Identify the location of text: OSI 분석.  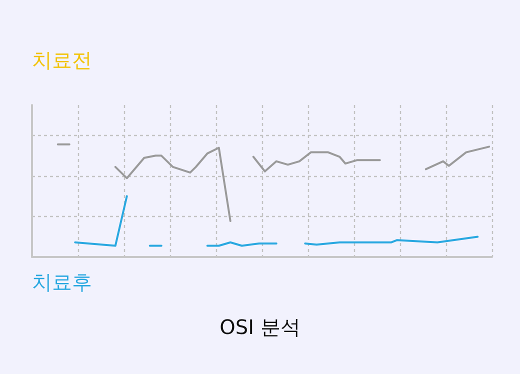
(260, 327).